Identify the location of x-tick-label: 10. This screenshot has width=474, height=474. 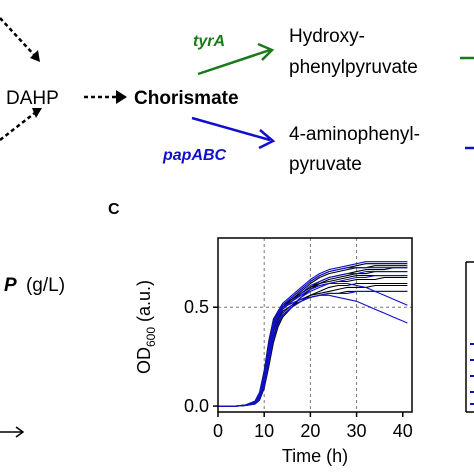
(264, 431).